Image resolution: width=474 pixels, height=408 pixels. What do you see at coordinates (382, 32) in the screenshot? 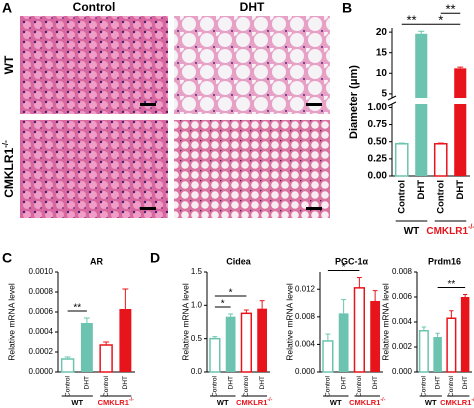
I see `y-tick-label: 20` at bounding box center [382, 32].